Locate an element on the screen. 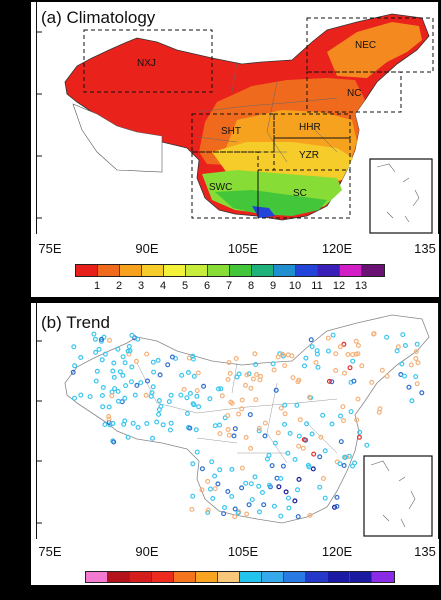  colorbar-label-8: 8 is located at coordinates (251, 286).